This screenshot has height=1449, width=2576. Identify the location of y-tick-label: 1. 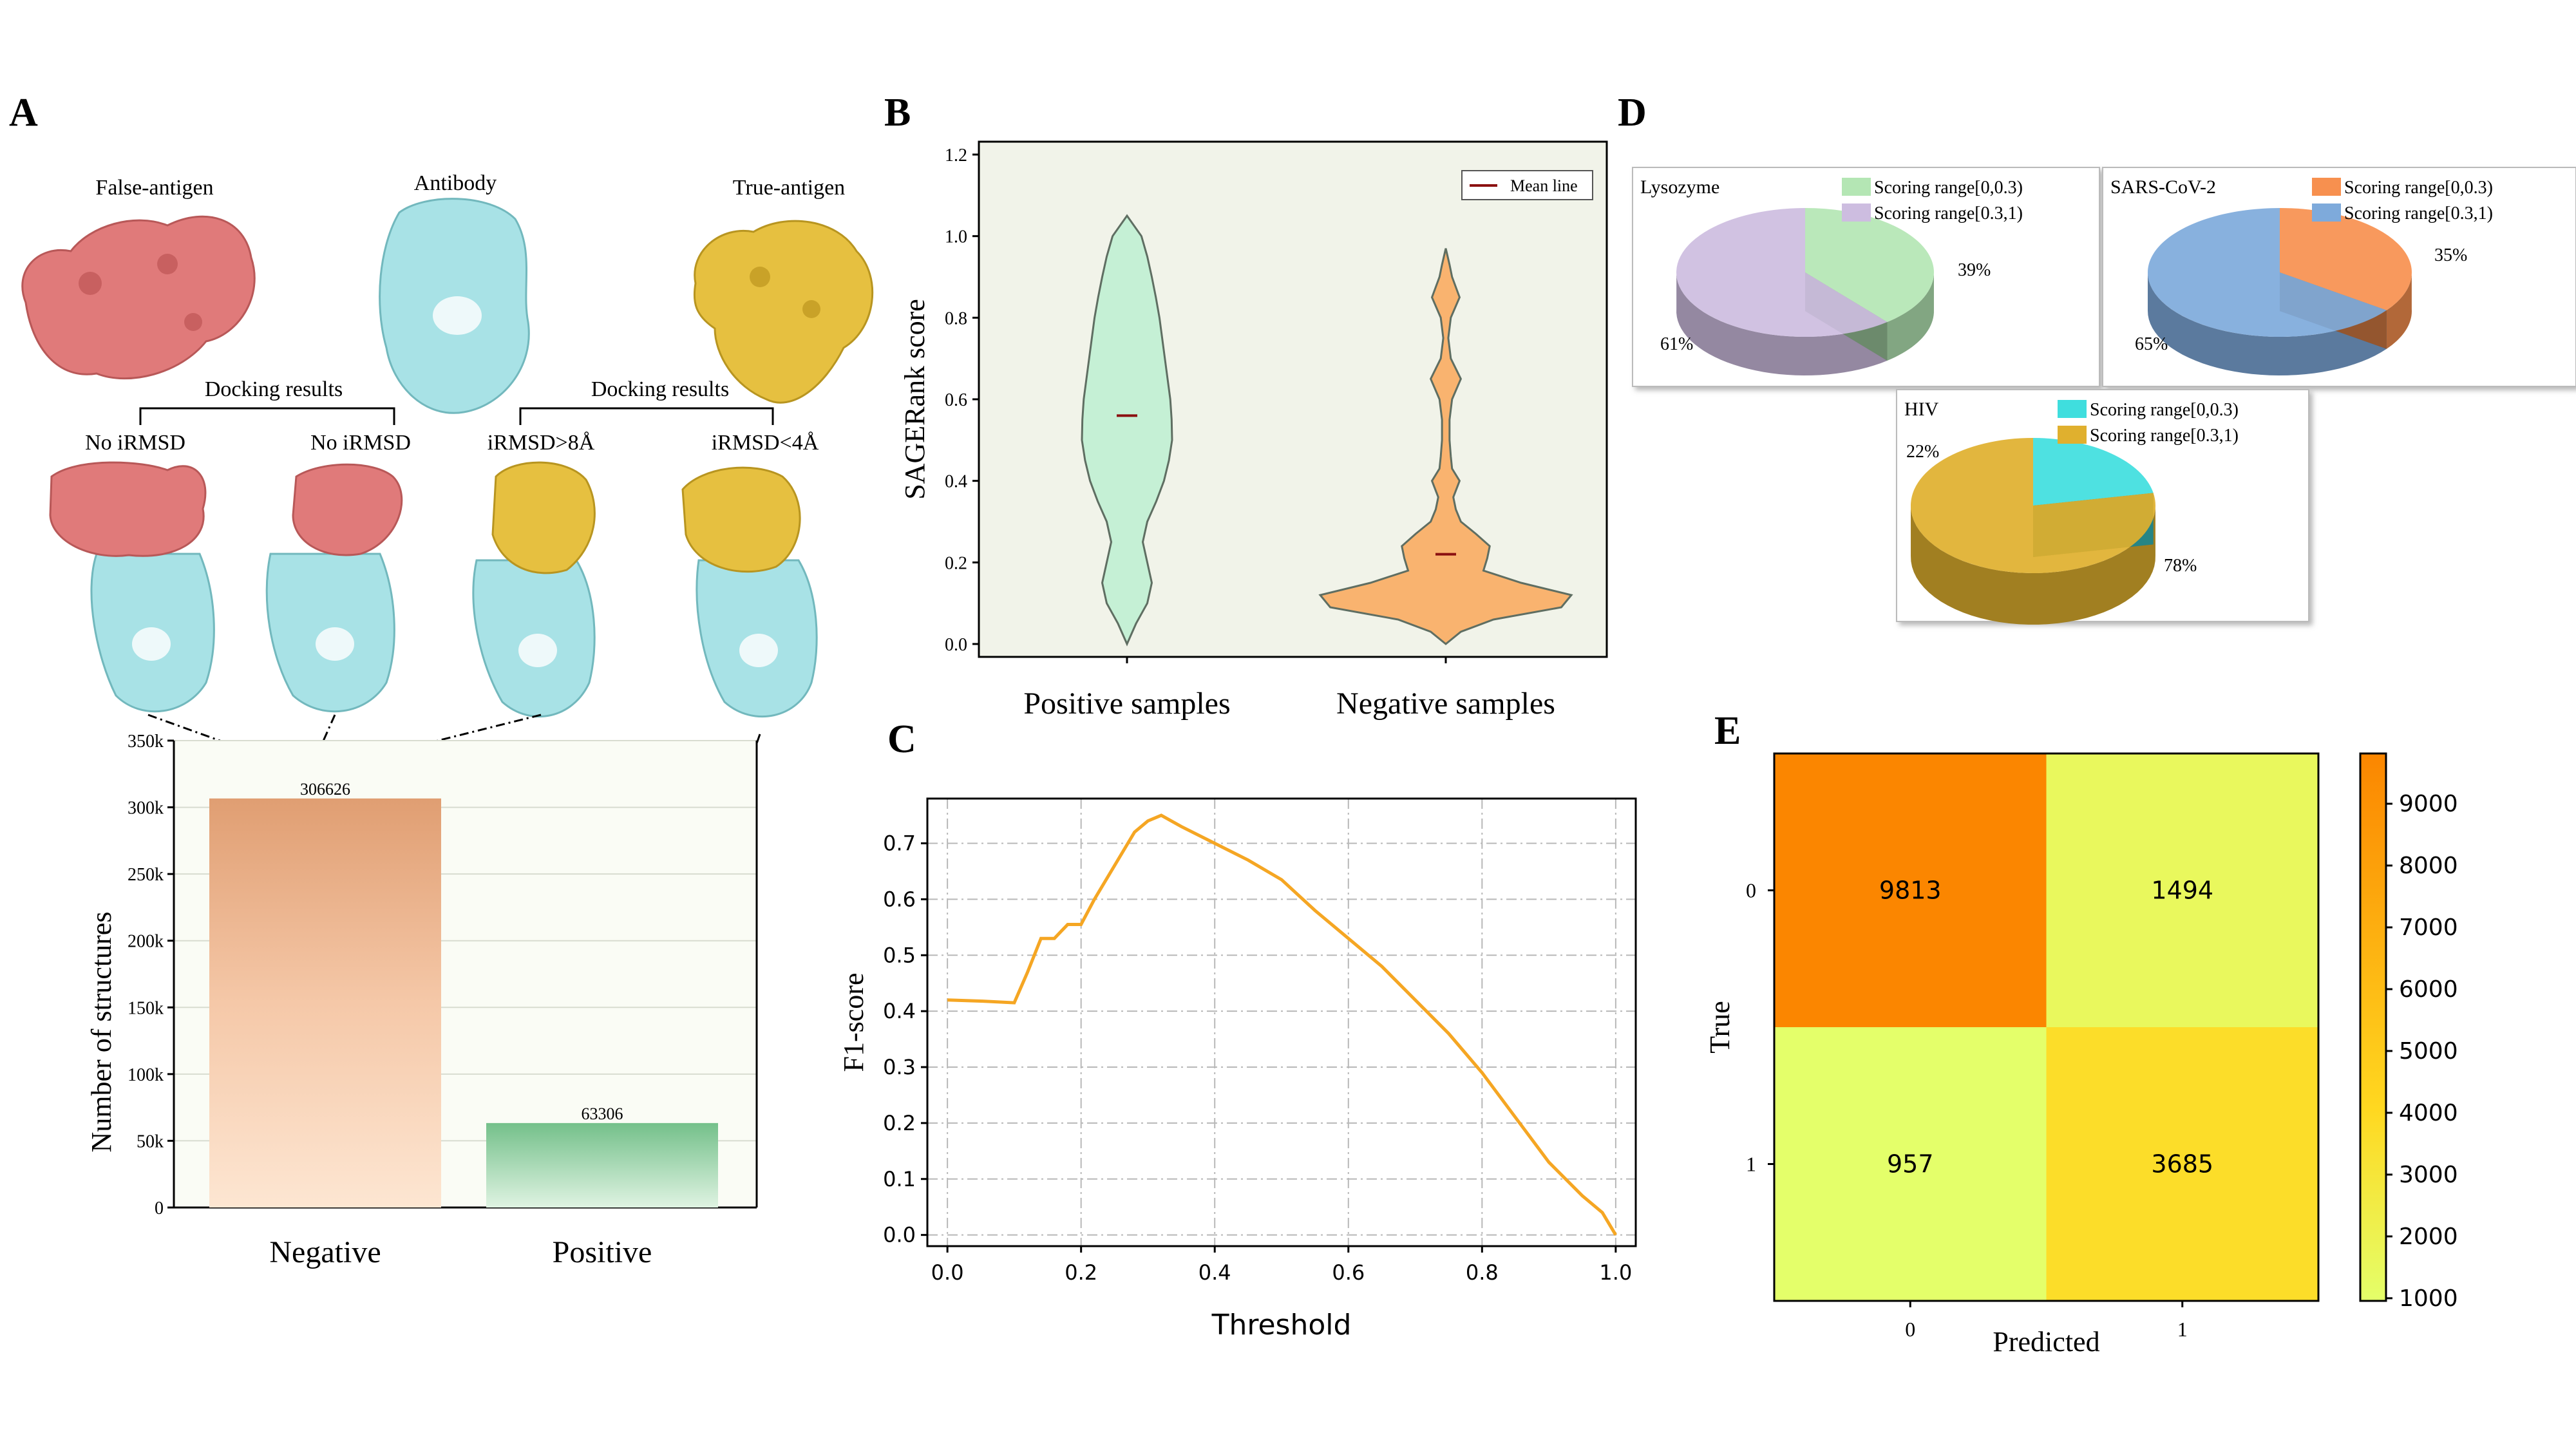
(1751, 1164).